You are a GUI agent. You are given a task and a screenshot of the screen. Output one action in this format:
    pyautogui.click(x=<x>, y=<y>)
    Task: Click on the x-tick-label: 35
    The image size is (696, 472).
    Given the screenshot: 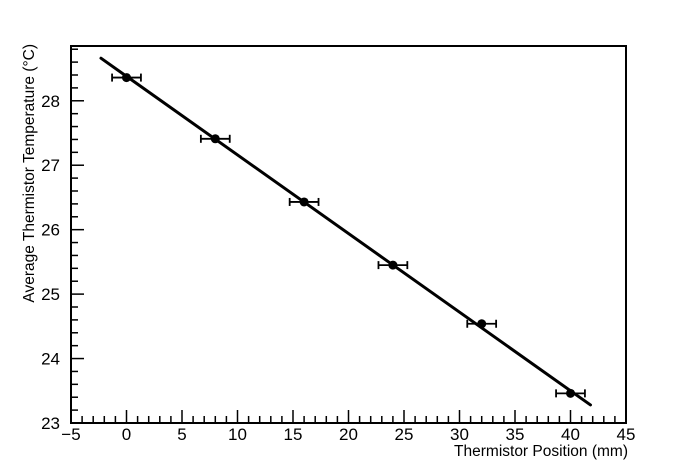 What is the action you would take?
    pyautogui.click(x=515, y=434)
    